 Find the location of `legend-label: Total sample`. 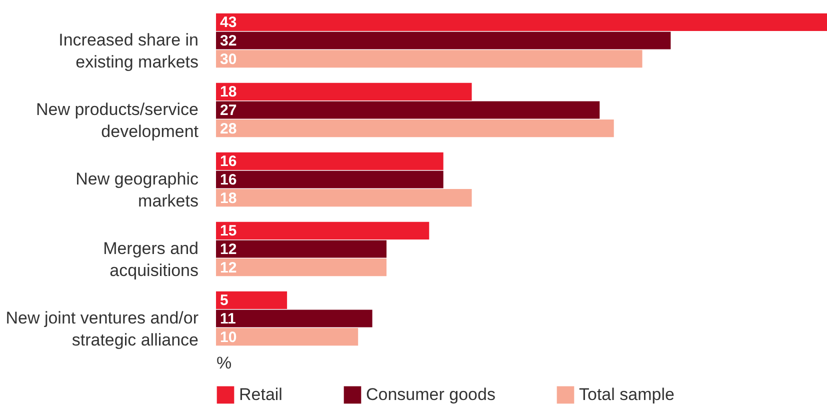

legend-label: Total sample is located at coordinates (626, 394).